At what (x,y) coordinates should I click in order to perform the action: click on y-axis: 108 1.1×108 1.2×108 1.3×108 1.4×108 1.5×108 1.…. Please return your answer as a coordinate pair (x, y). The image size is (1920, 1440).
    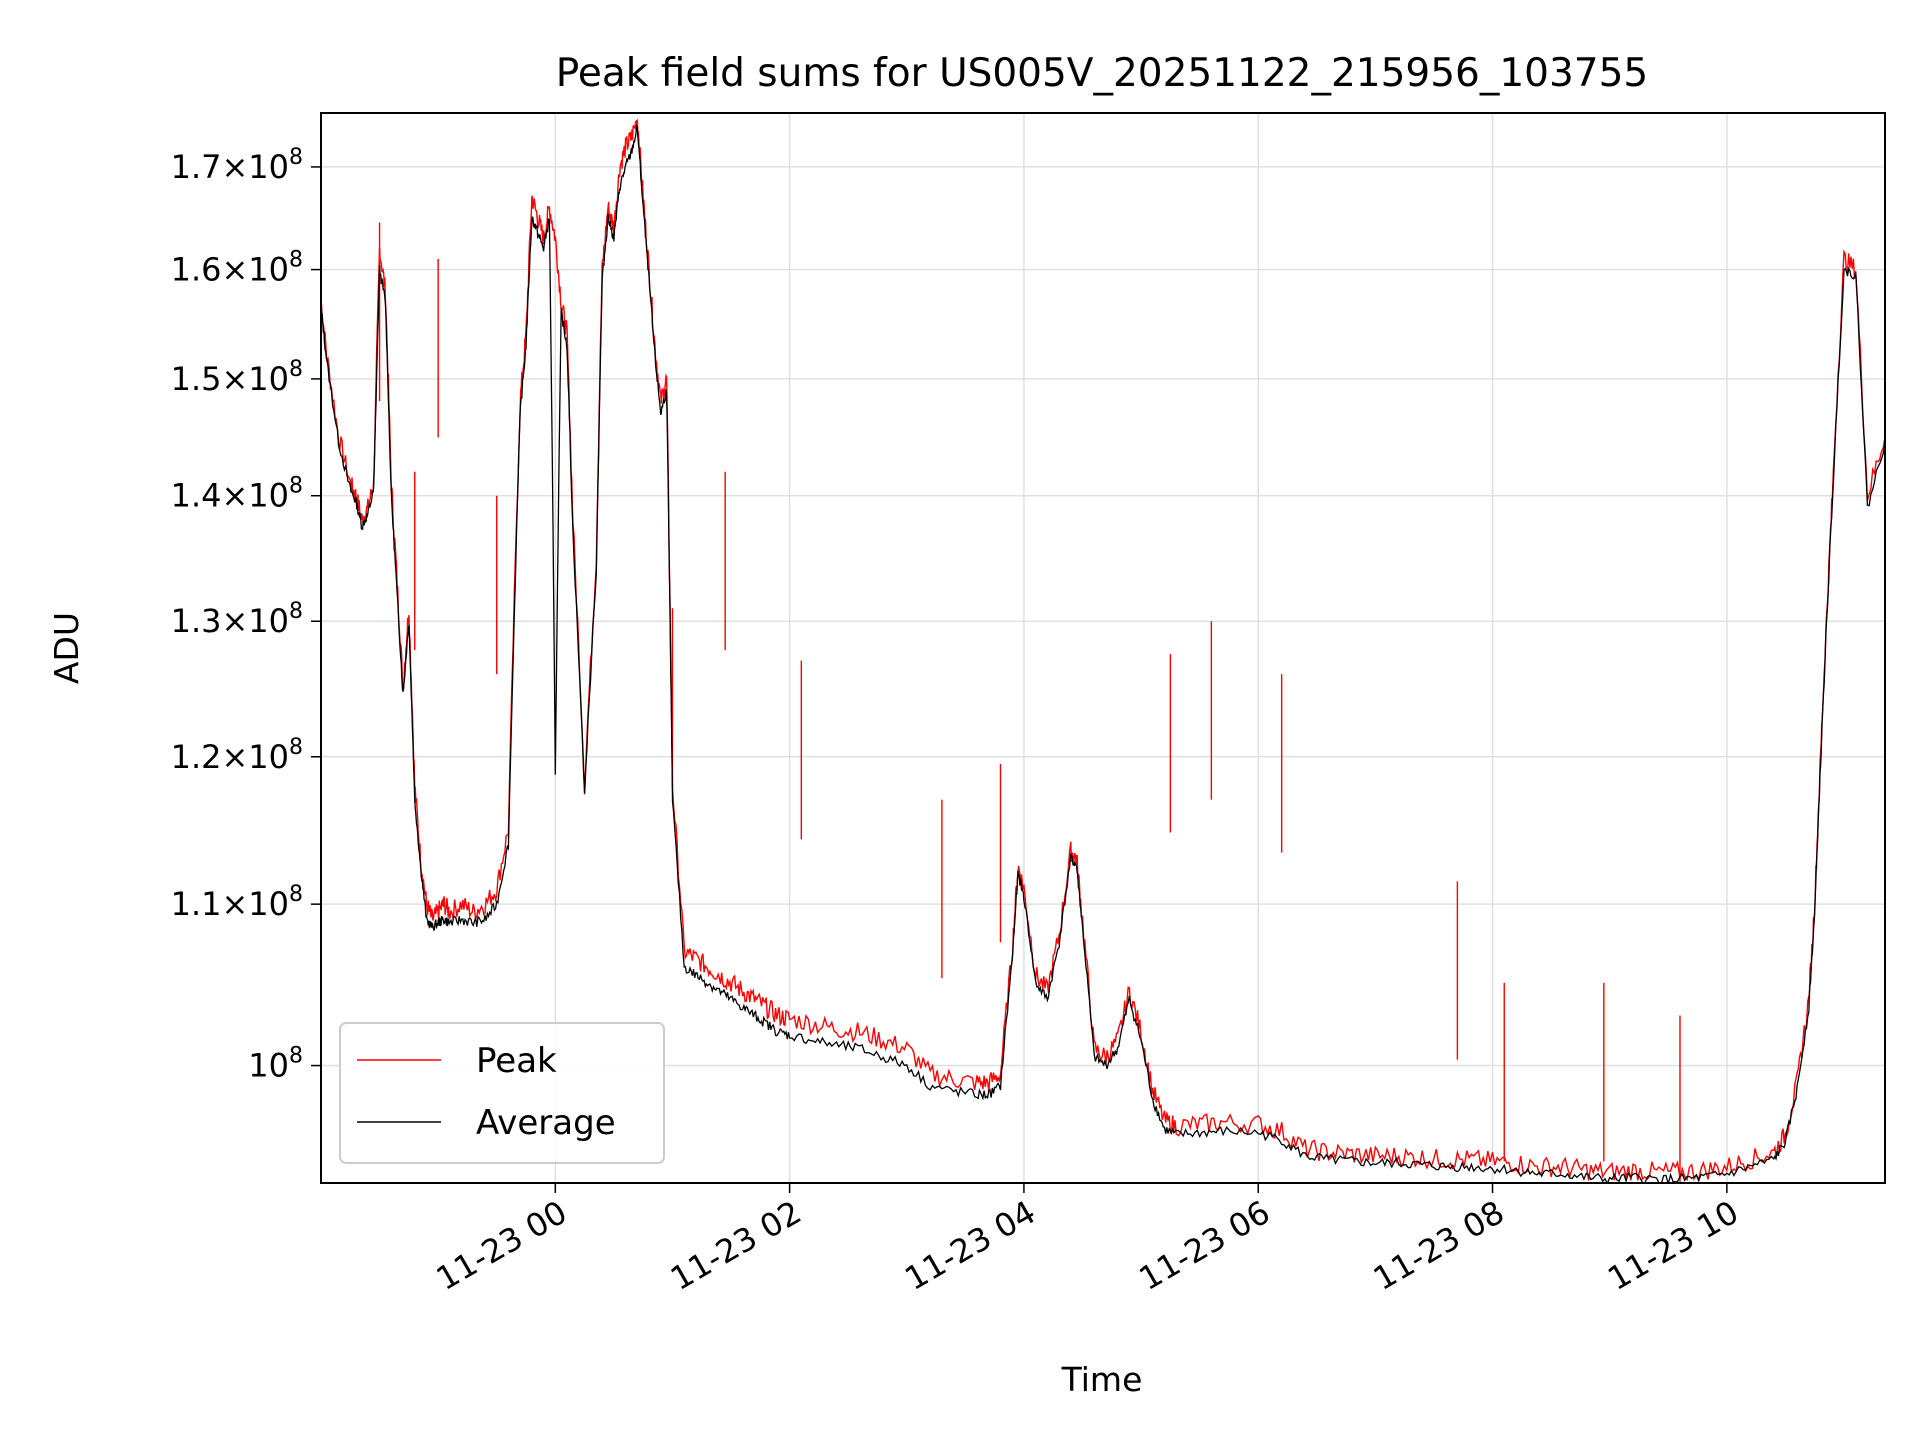
    Looking at the image, I should click on (246, 615).